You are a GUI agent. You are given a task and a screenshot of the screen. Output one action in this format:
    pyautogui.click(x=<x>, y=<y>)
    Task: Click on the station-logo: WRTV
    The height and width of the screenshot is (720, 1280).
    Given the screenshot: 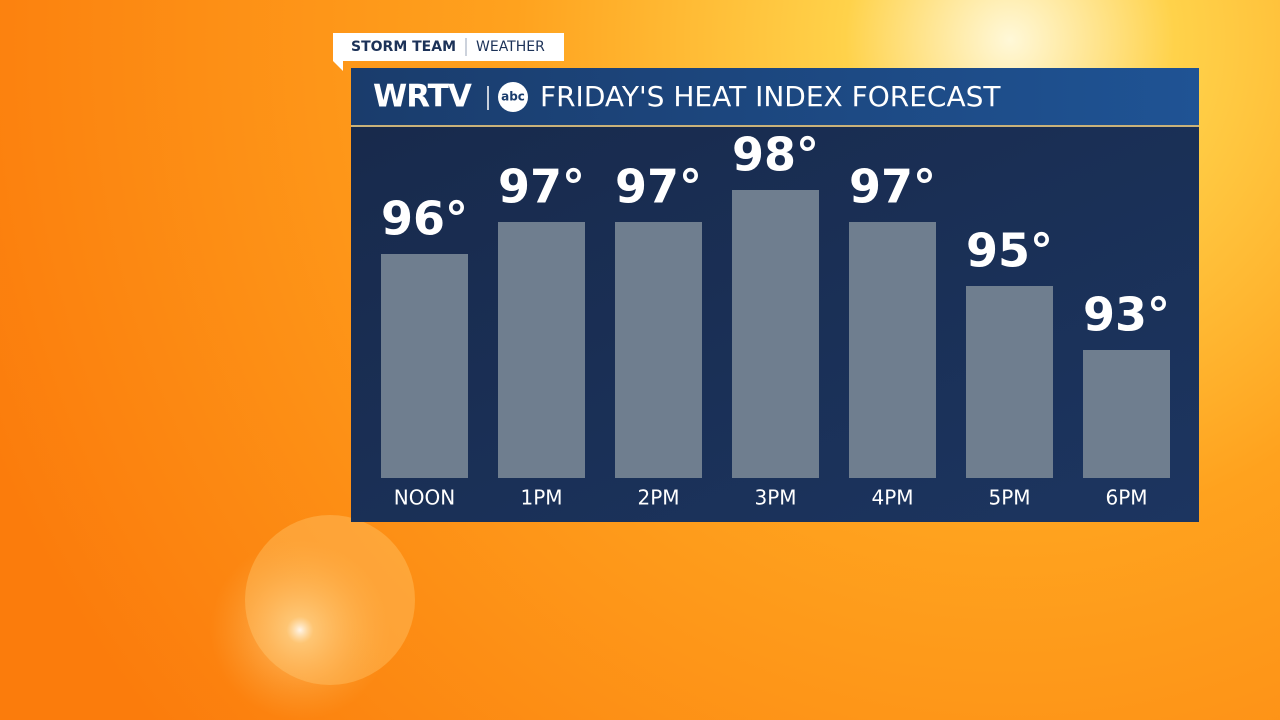 What is the action you would take?
    pyautogui.click(x=422, y=97)
    